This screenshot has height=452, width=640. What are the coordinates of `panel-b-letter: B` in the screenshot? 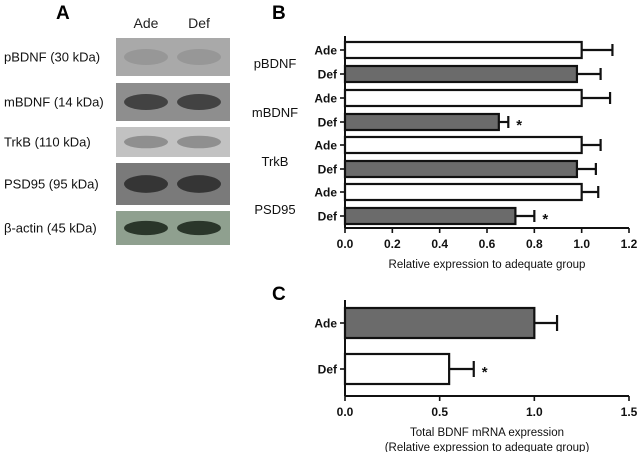 It's located at (279, 13).